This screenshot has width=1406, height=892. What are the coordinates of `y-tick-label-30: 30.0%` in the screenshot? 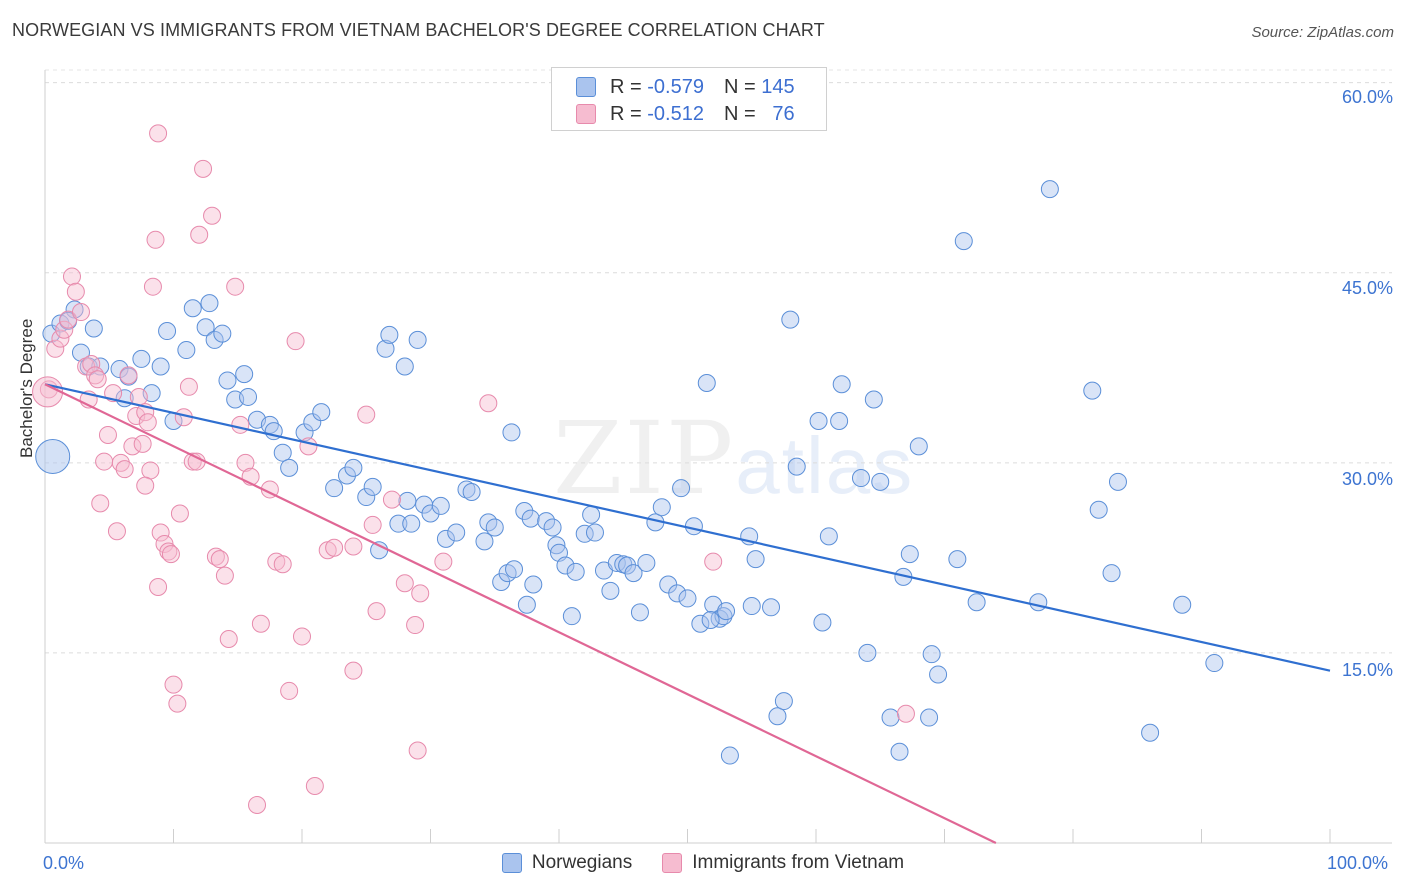 It's located at (1367, 479).